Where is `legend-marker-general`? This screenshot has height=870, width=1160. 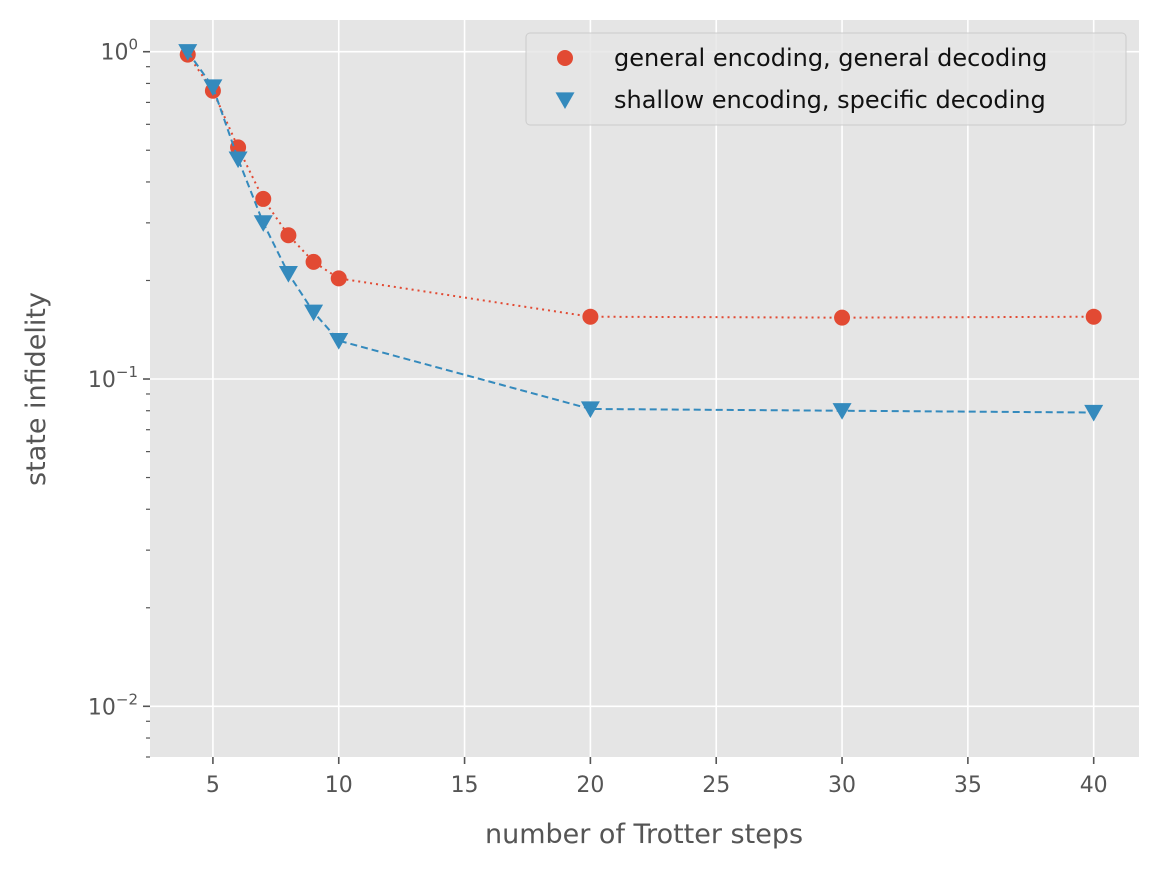 legend-marker-general is located at coordinates (565, 58).